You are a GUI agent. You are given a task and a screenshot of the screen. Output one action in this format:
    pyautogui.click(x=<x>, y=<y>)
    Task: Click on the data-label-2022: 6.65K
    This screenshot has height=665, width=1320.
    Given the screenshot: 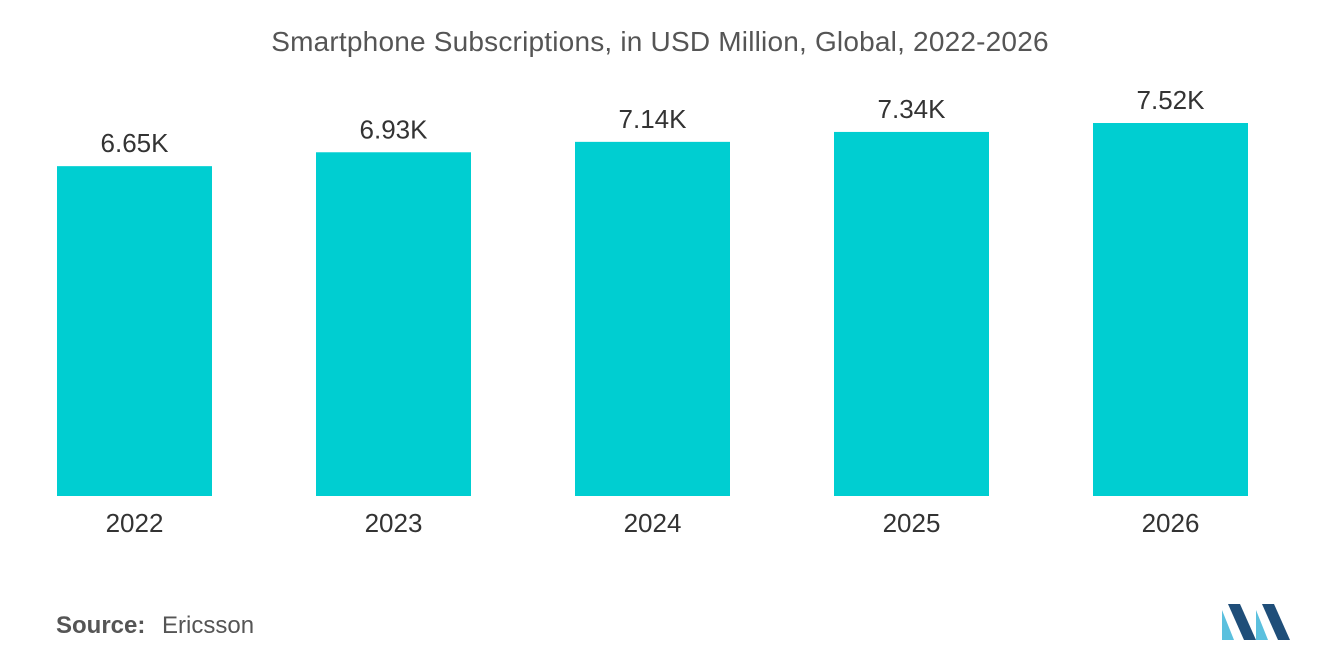 What is the action you would take?
    pyautogui.click(x=135, y=143)
    